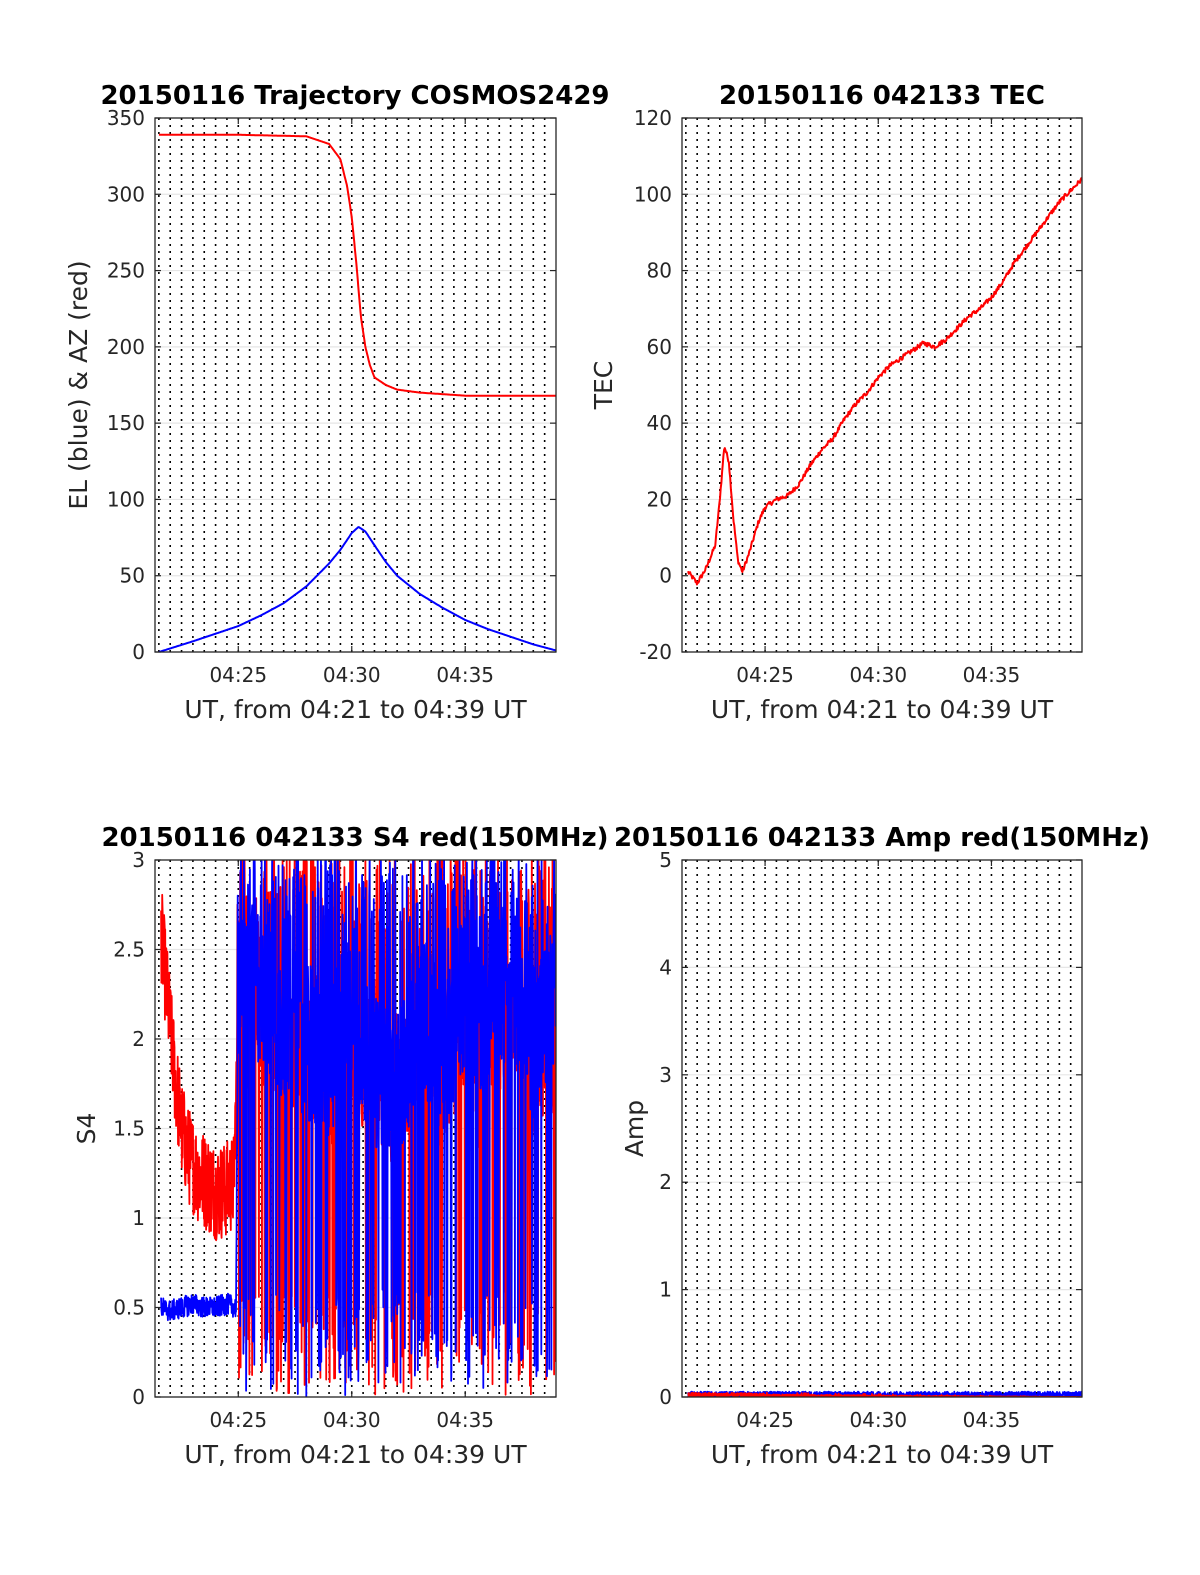  I want to click on y-tick-label: 20, so click(659, 499).